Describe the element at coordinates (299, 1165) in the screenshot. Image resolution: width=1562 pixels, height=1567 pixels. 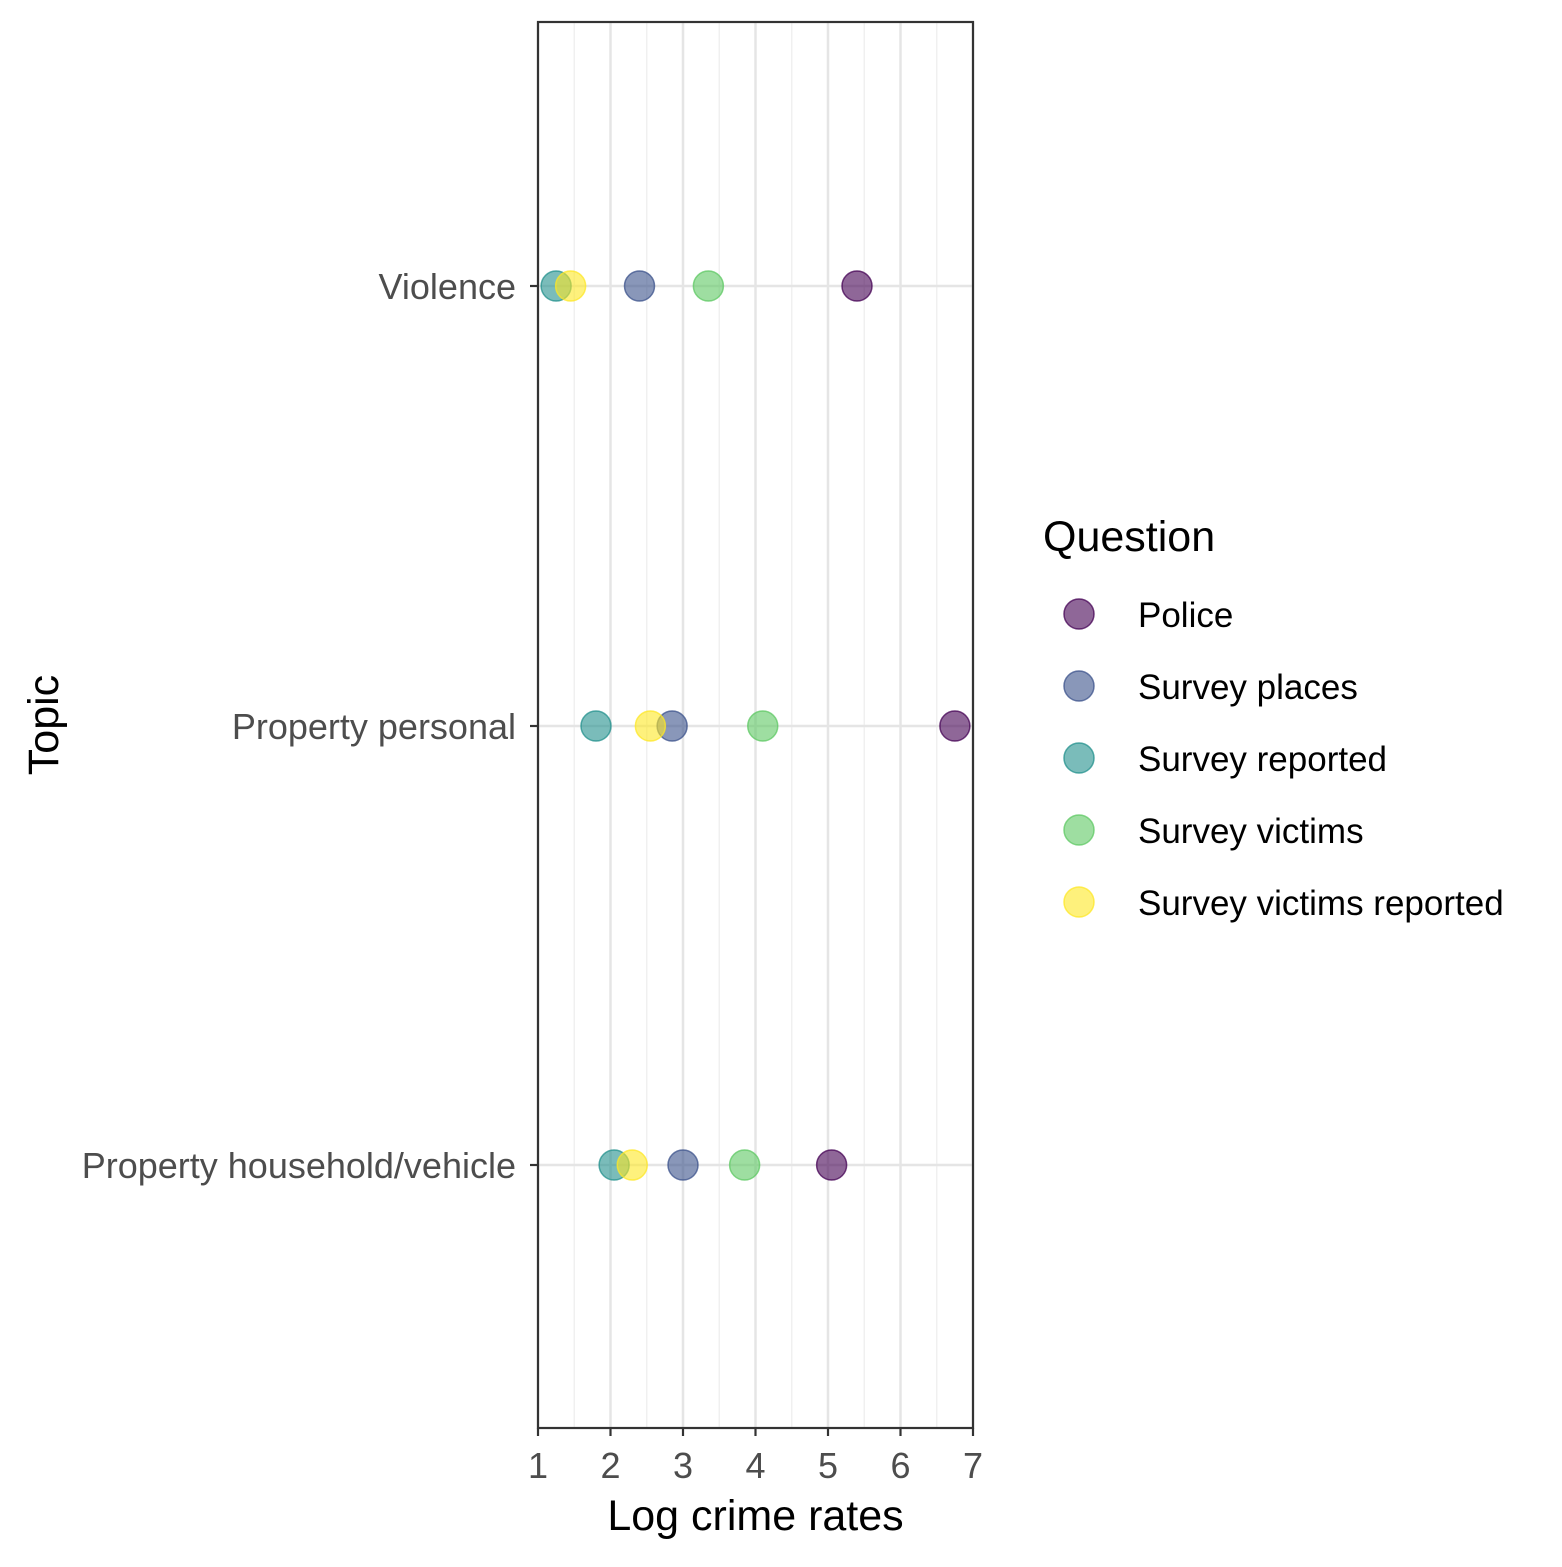
I see `y-tick-label: Property household/vehicle` at that location.